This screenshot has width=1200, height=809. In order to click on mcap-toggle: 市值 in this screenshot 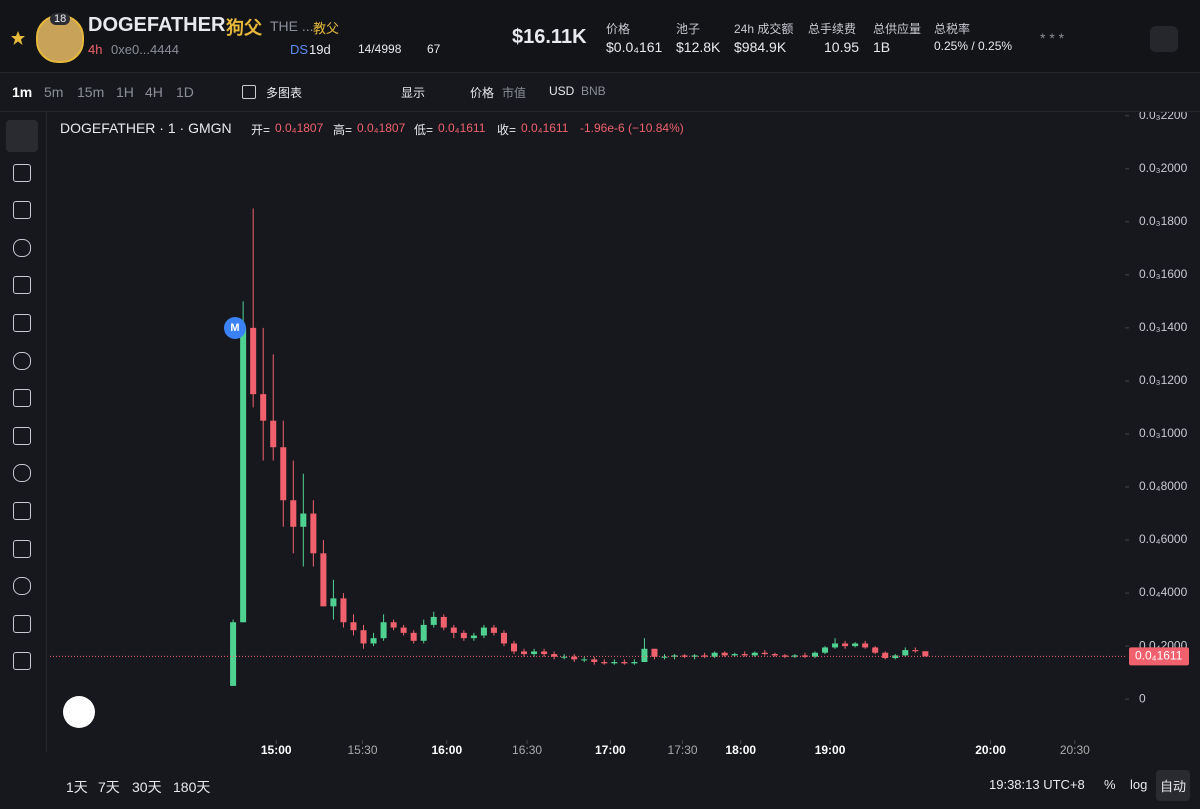, I will do `click(514, 93)`.